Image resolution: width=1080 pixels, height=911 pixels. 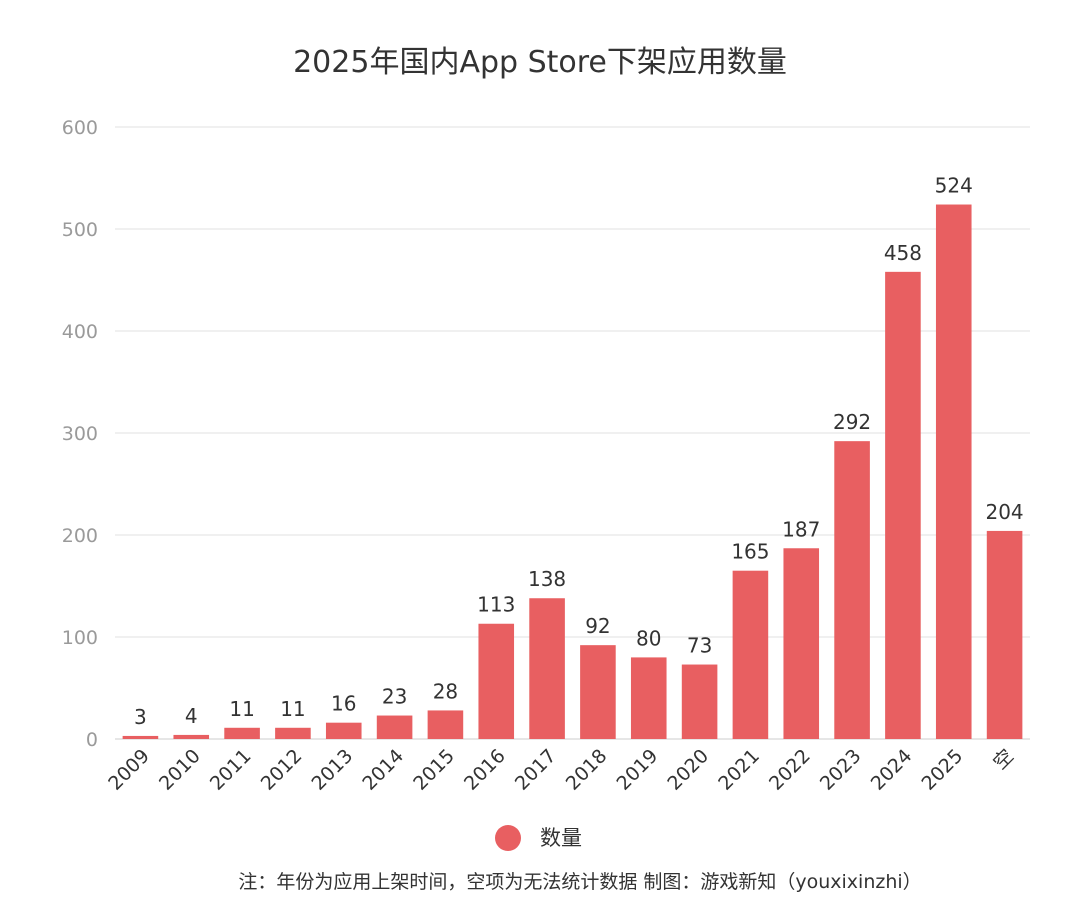 What do you see at coordinates (750, 552) in the screenshot?
I see `bar-value-label: 165` at bounding box center [750, 552].